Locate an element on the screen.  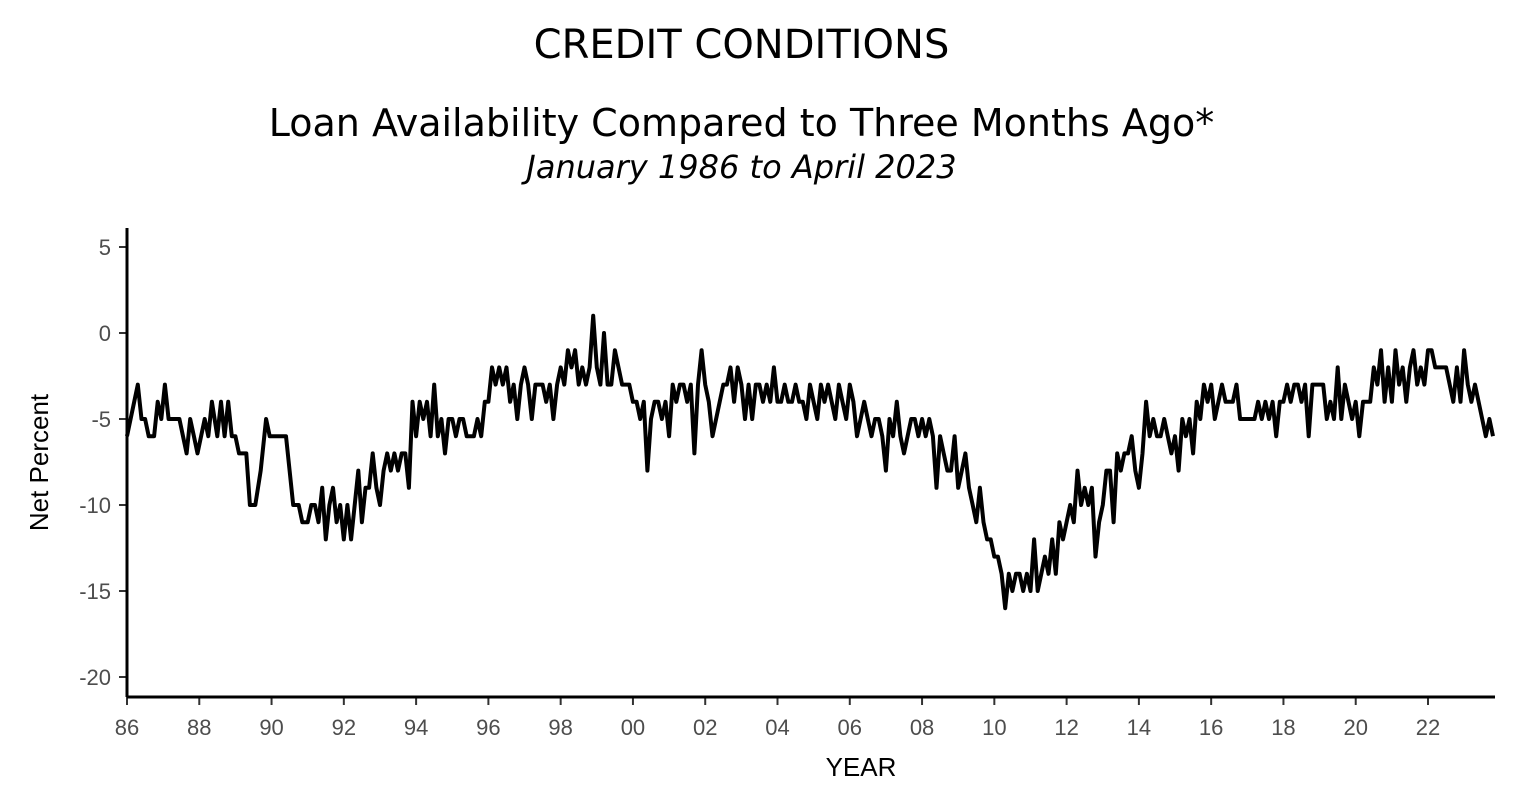
x-tick-label: 00 is located at coordinates (633, 727).